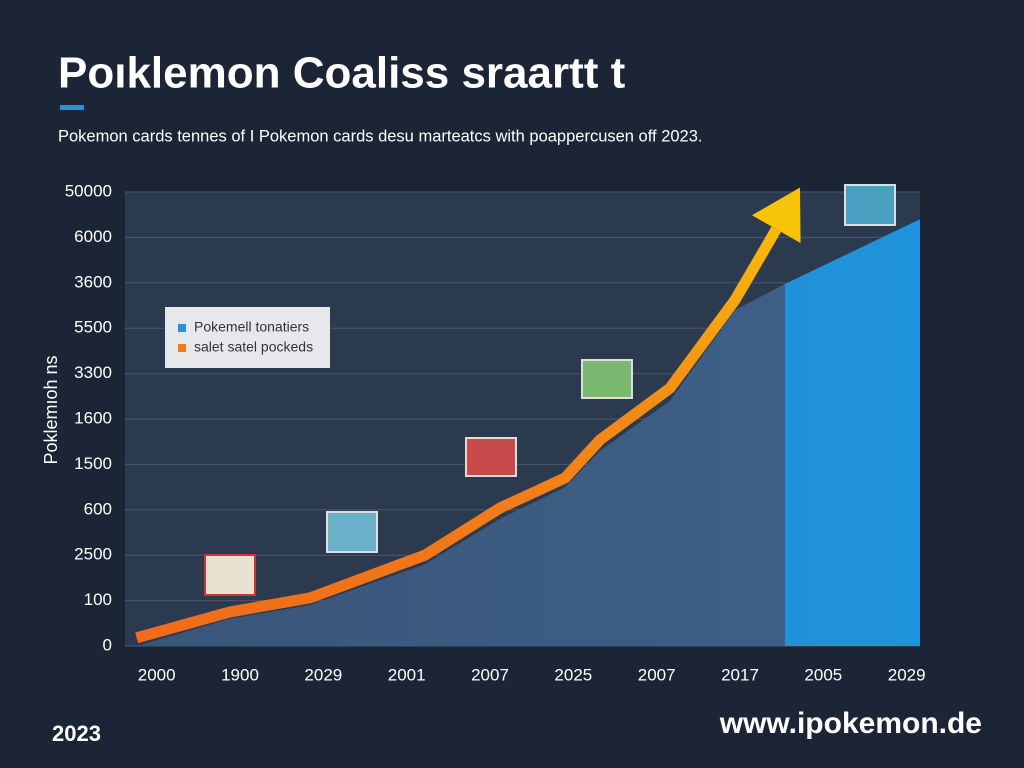 This screenshot has width=1024, height=768. I want to click on legend: Pokemell tonatiers salet satel pockeds, so click(247, 337).